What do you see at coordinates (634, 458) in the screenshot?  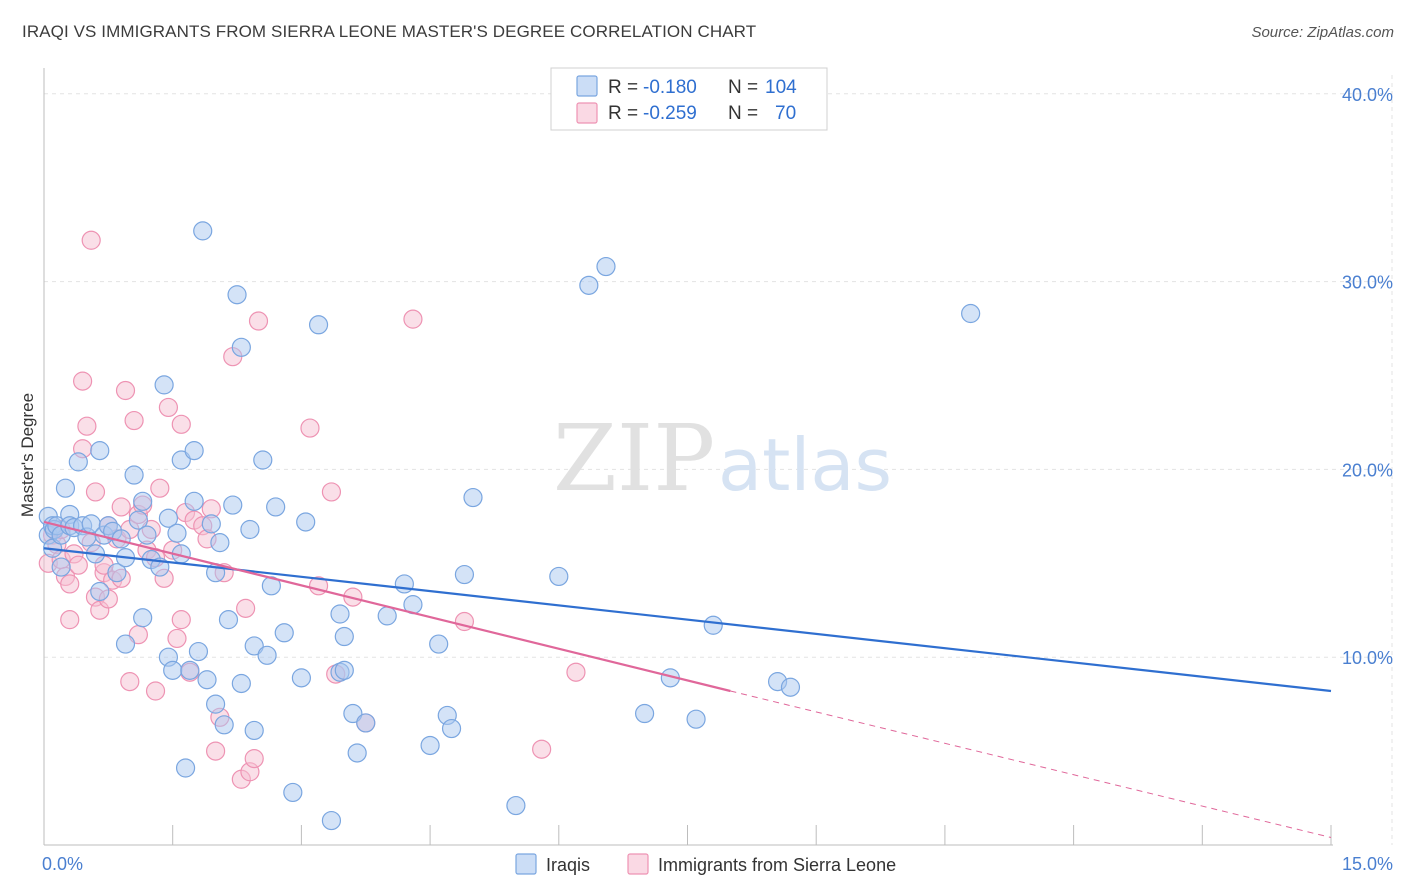 I see `watermark-zip: ZIP` at bounding box center [634, 458].